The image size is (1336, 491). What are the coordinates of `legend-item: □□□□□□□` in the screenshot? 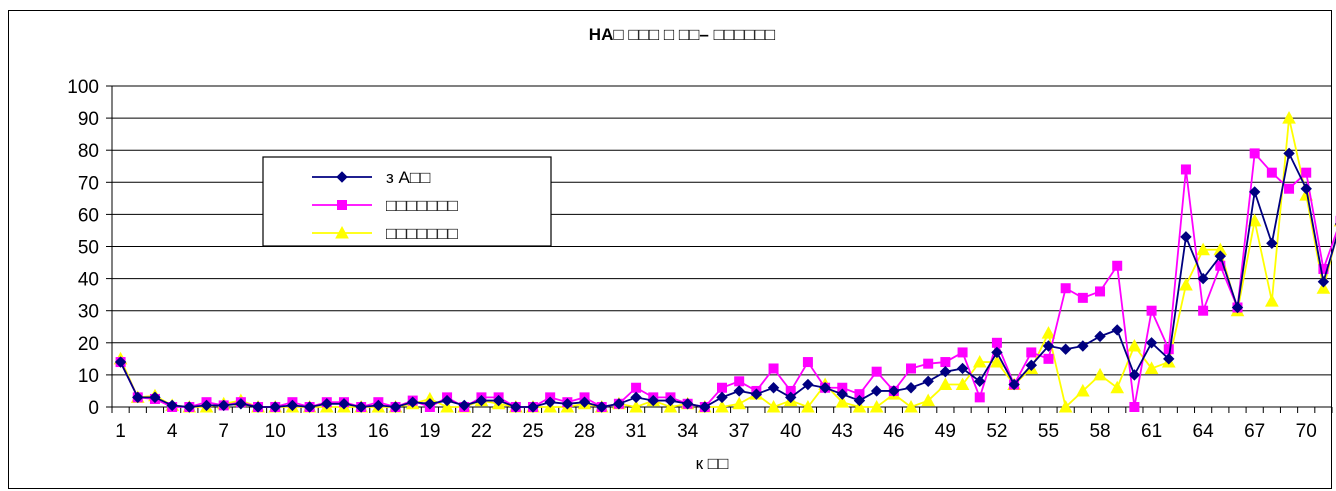 It's located at (385, 205).